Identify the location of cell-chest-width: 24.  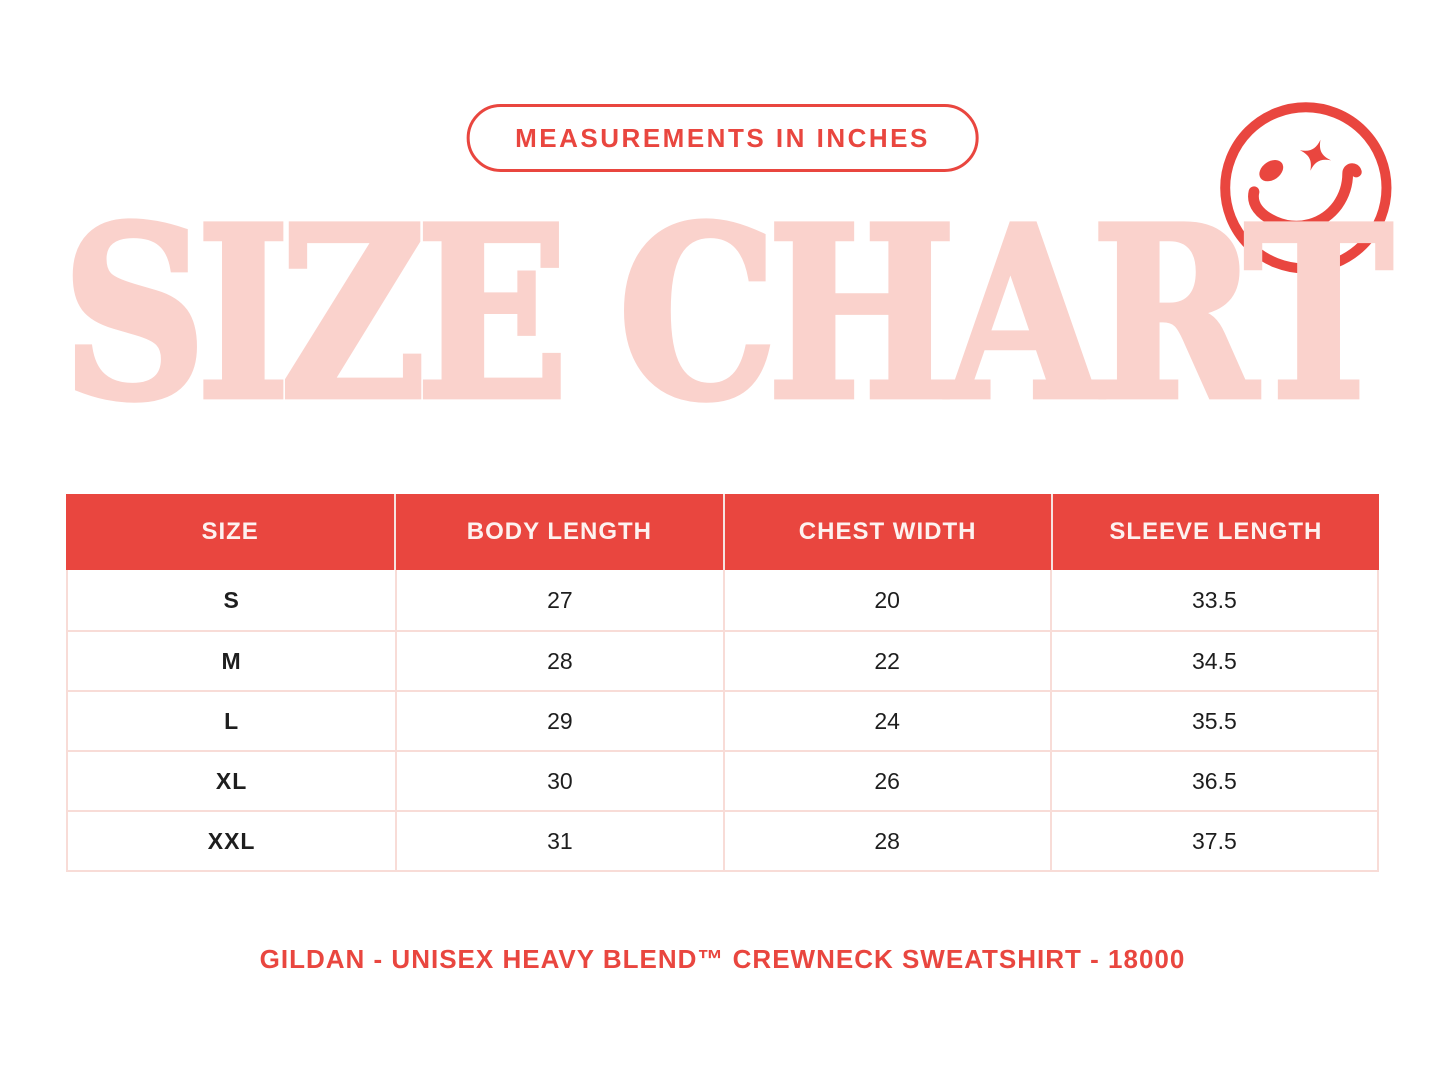
(886, 721).